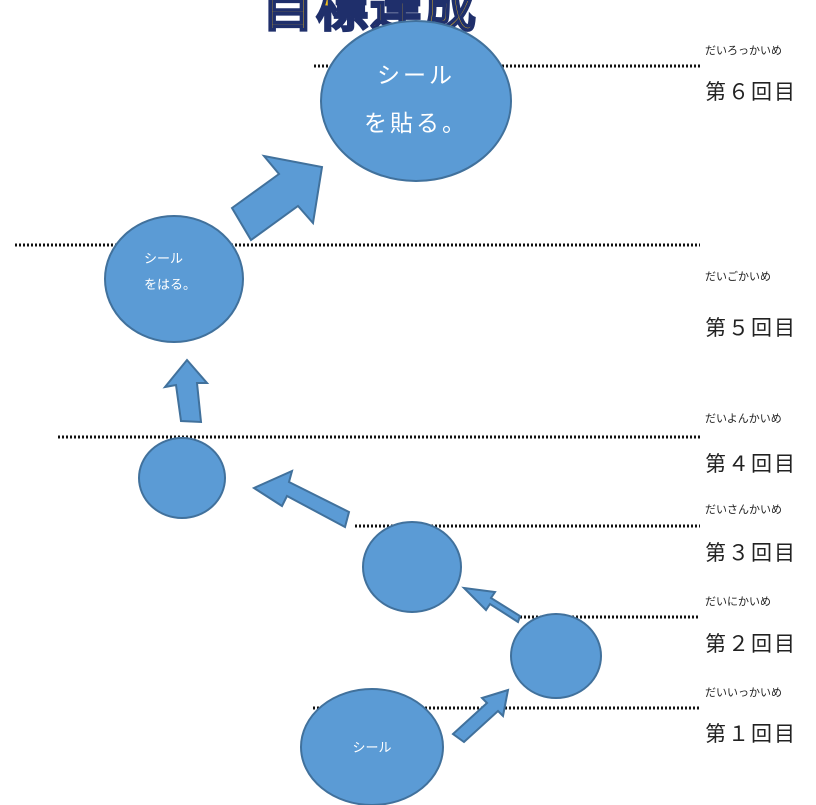 The image size is (816, 805). What do you see at coordinates (170, 285) in the screenshot?
I see `circle-level-5-line2: をはる。` at bounding box center [170, 285].